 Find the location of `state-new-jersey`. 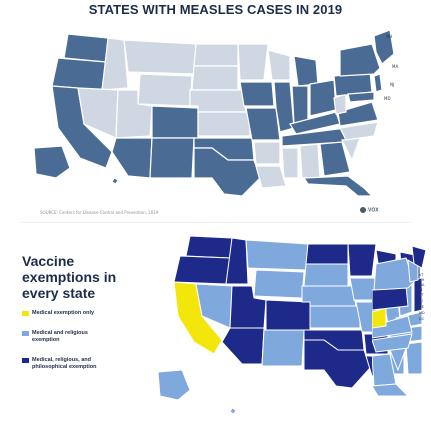

state-new-jersey is located at coordinates (378, 83).